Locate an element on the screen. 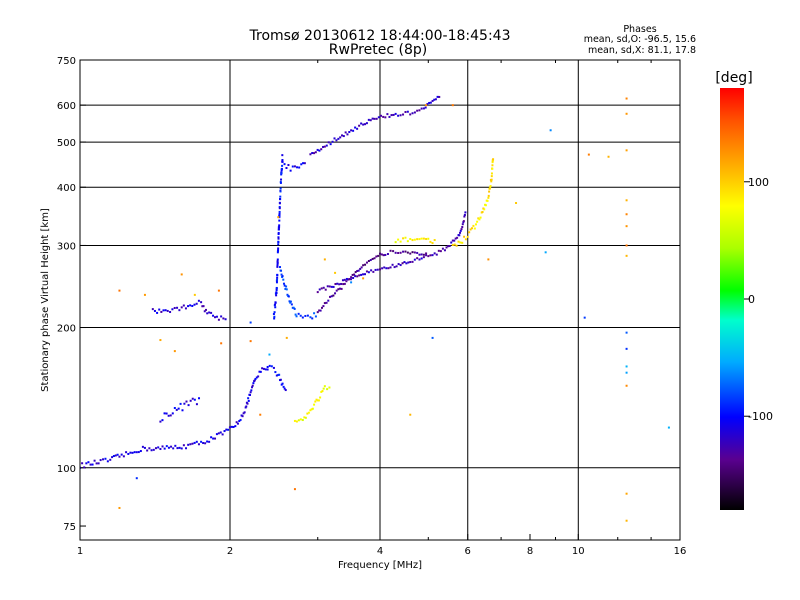  x-tick-label: 8 is located at coordinates (530, 551).